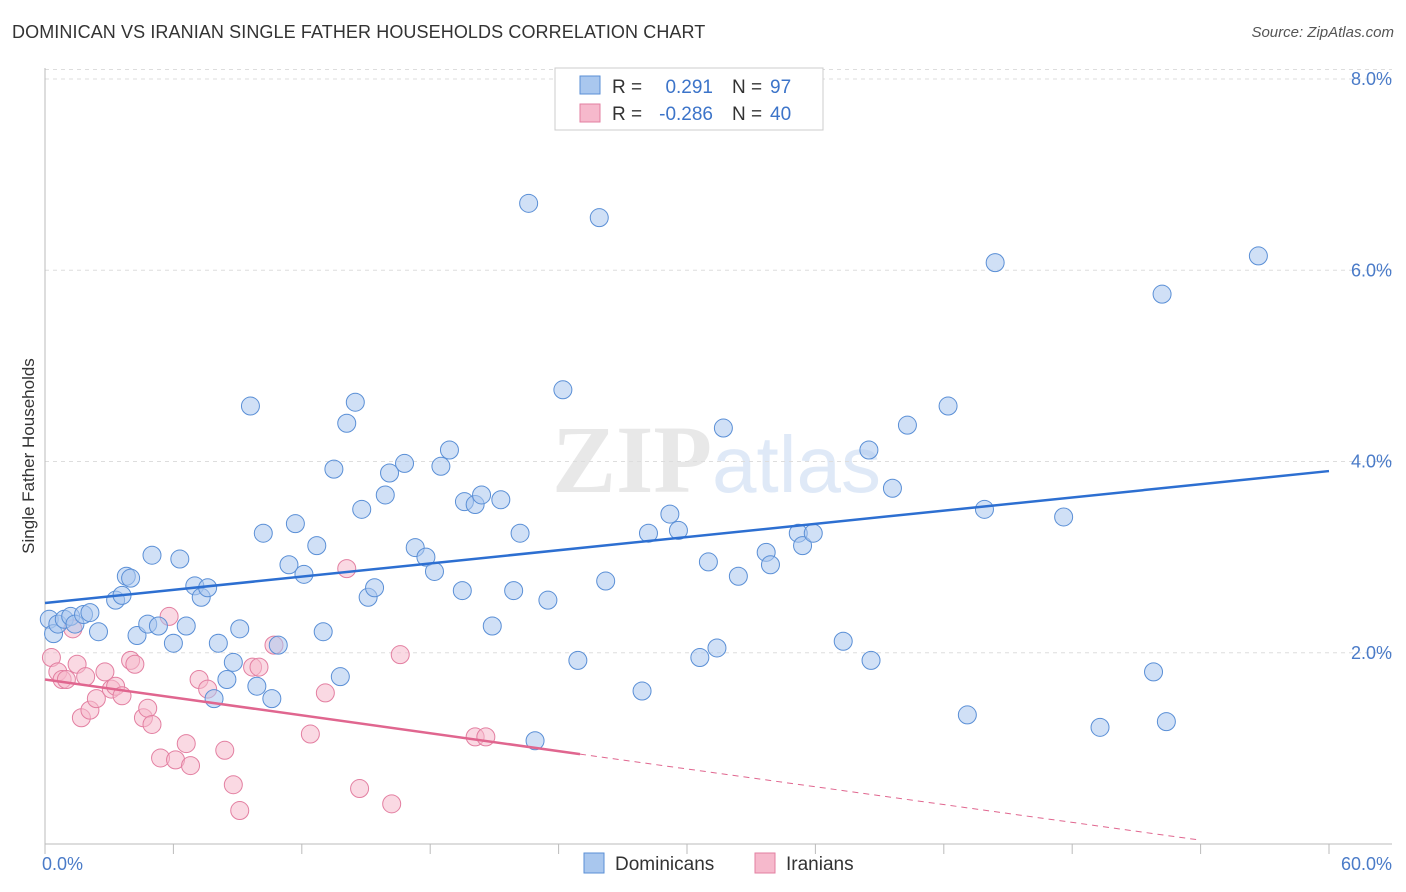 This screenshot has width=1406, height=892. What do you see at coordinates (796, 464) in the screenshot?
I see `watermark-atlas: atlas` at bounding box center [796, 464].